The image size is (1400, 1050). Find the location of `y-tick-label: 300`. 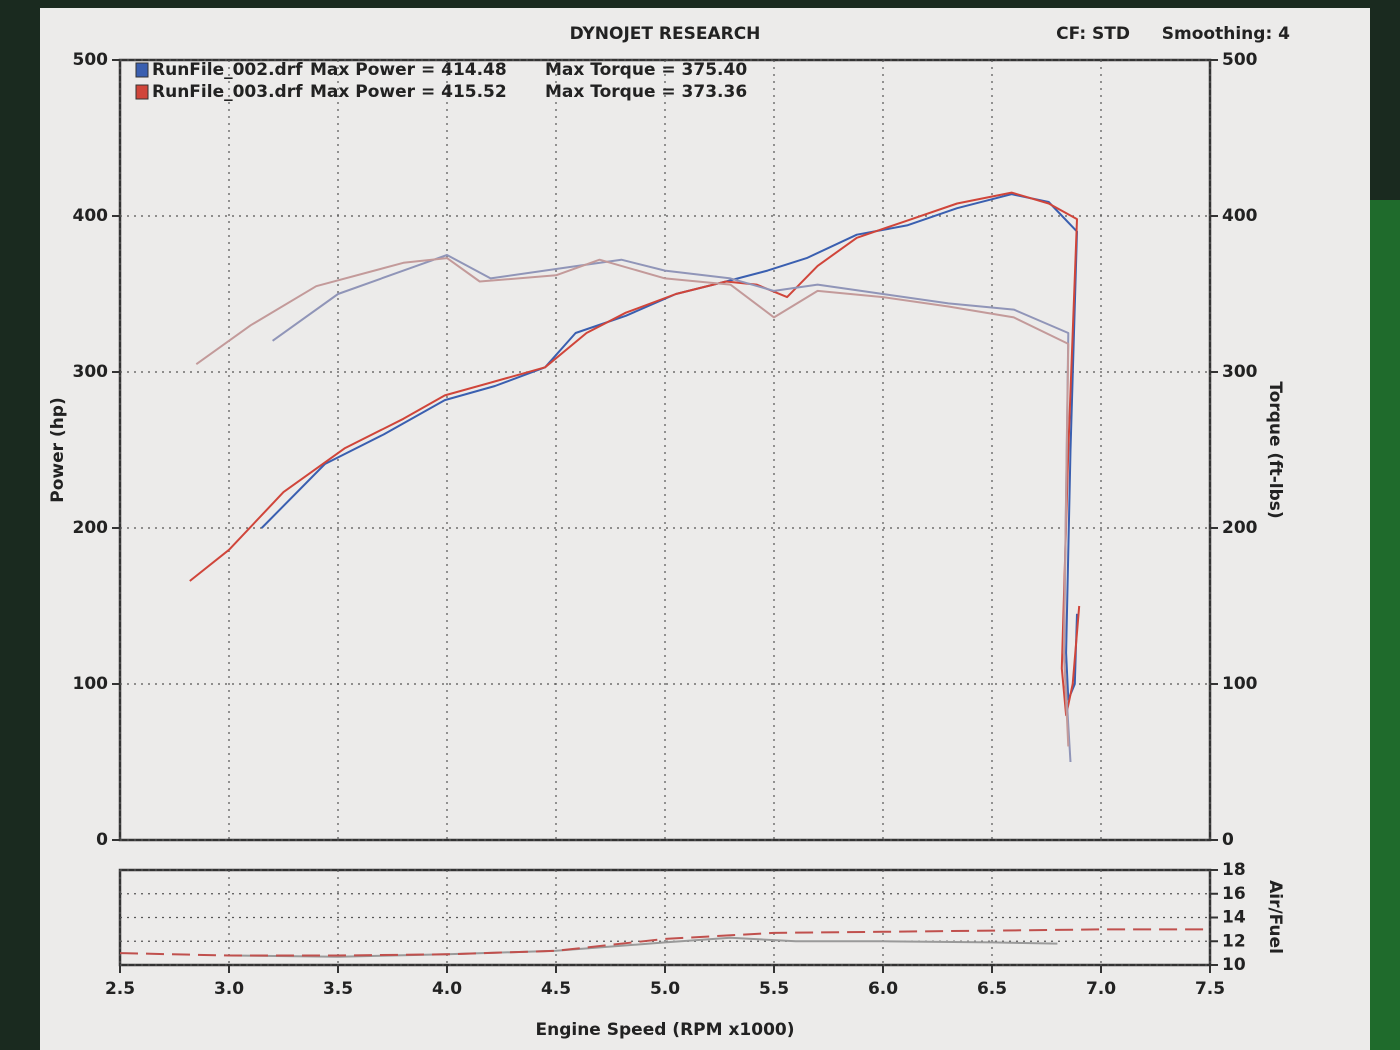

y-tick-label: 300 is located at coordinates (91, 372).